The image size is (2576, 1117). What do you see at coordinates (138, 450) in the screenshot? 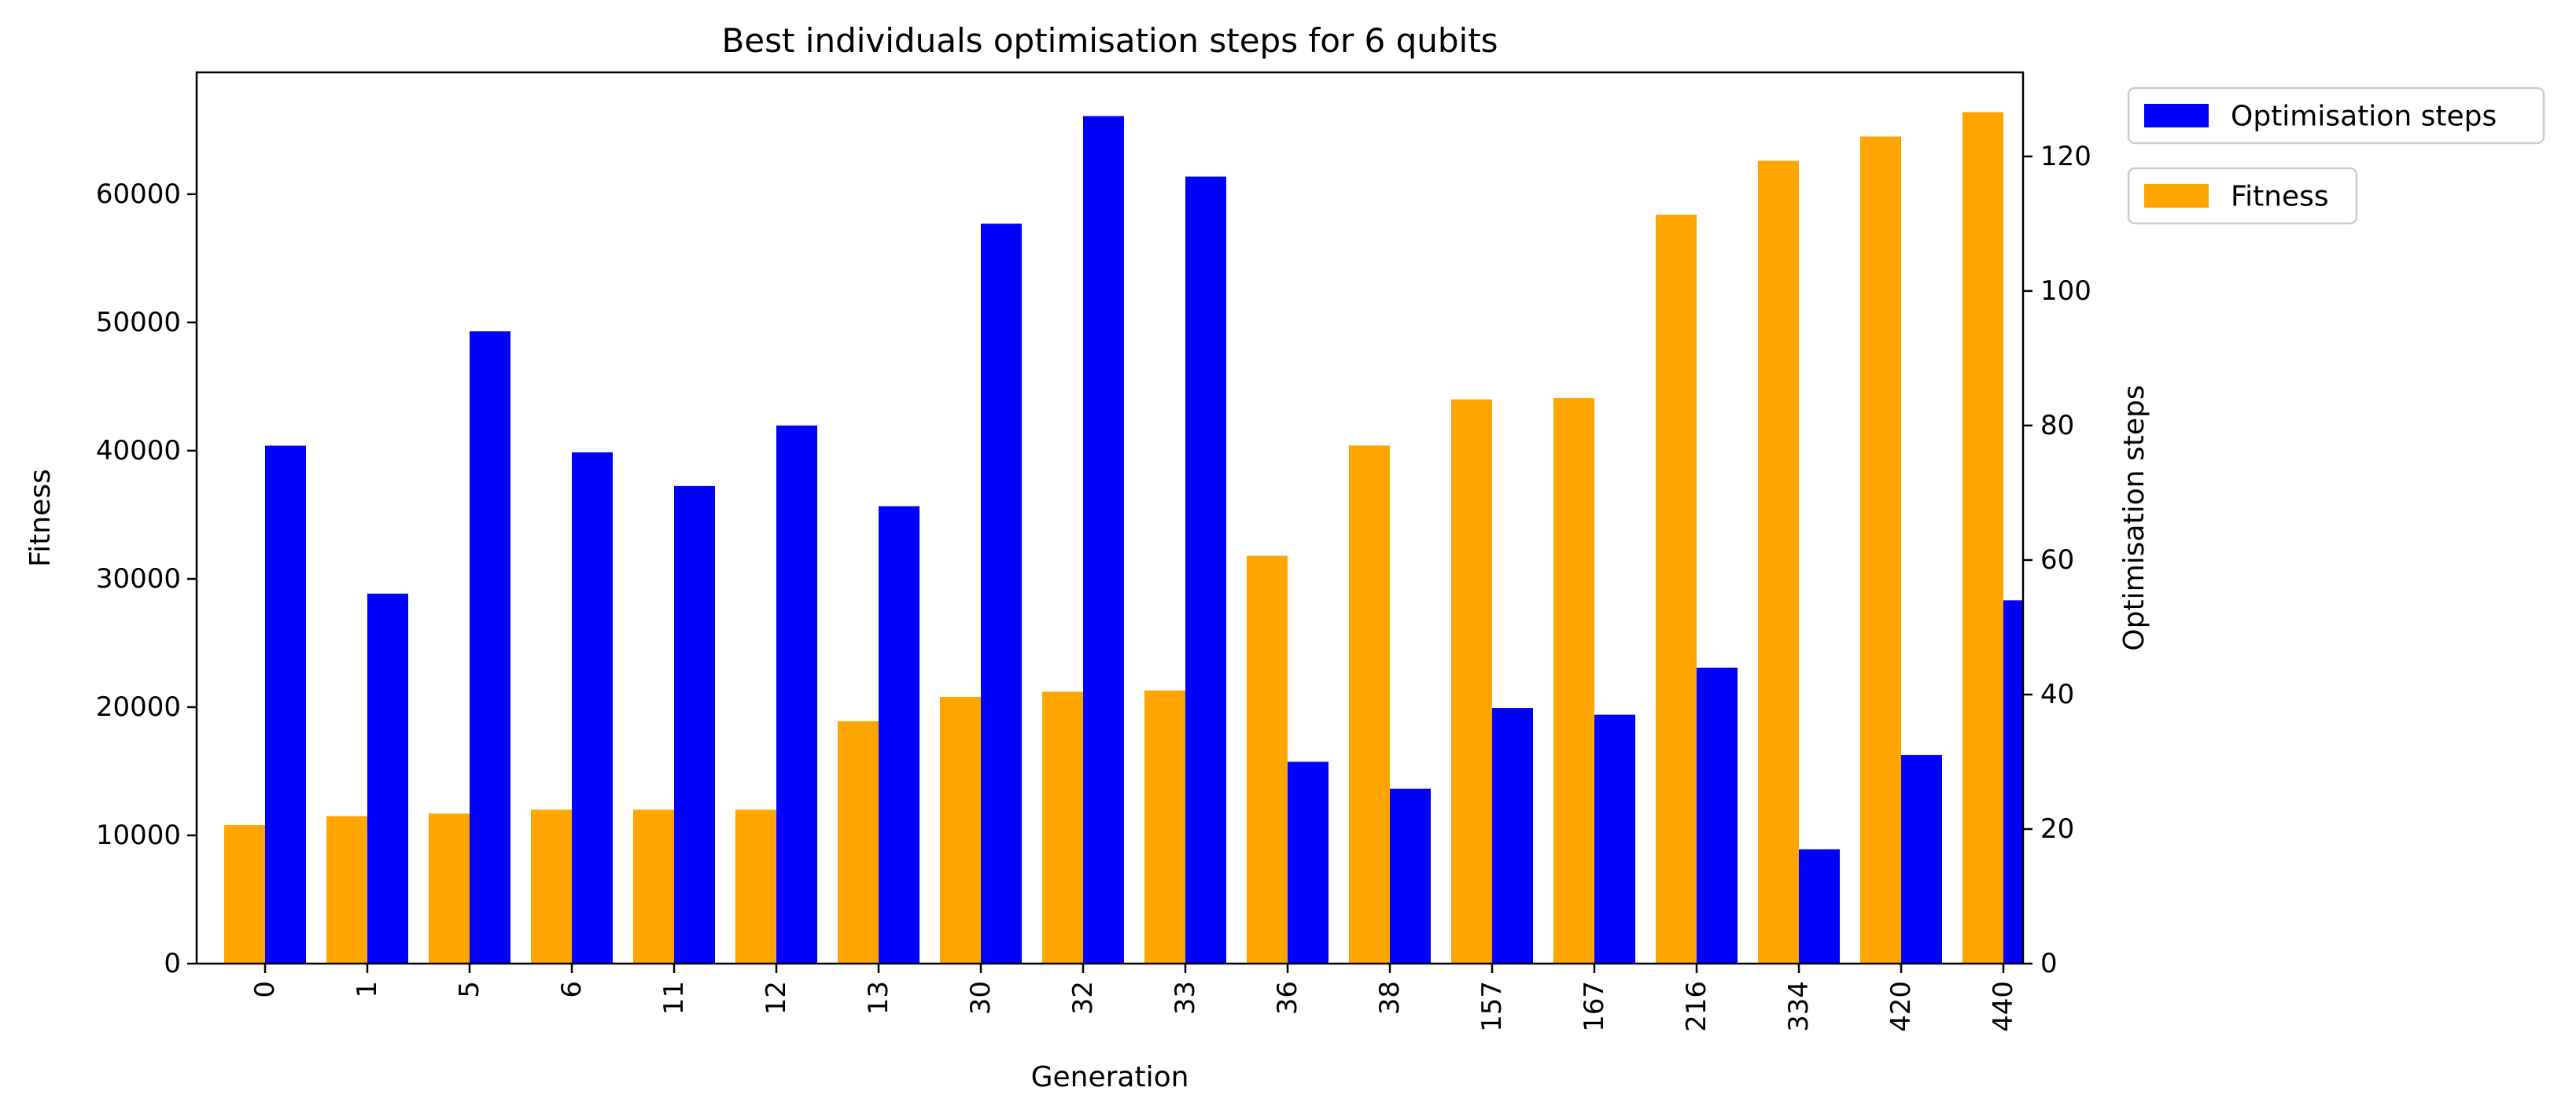
I see `left-y-tick-label: 40000` at bounding box center [138, 450].